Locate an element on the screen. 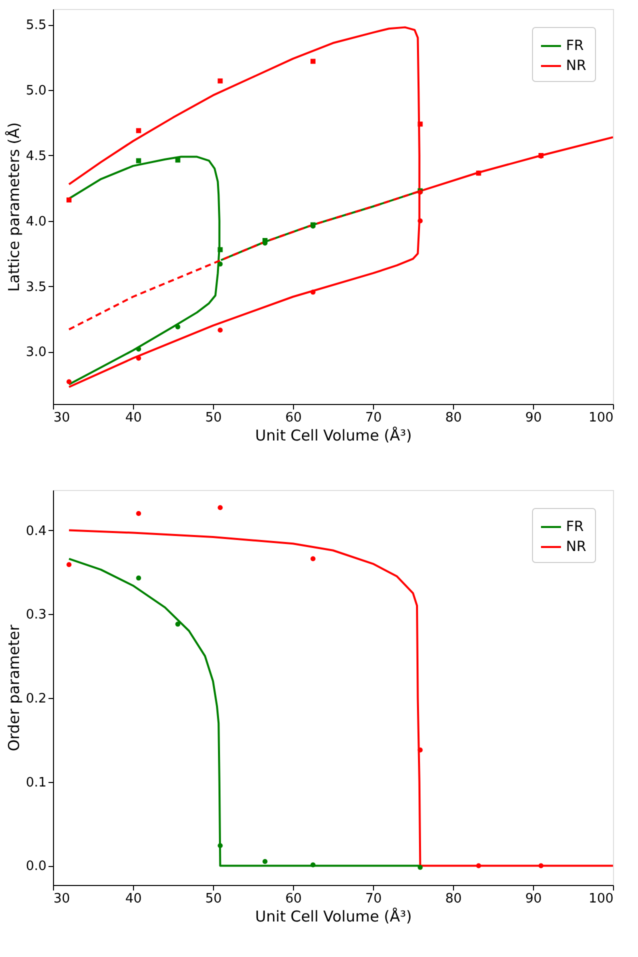 This screenshot has height=957, width=638. y-tick-label: 0.0 is located at coordinates (36, 866).